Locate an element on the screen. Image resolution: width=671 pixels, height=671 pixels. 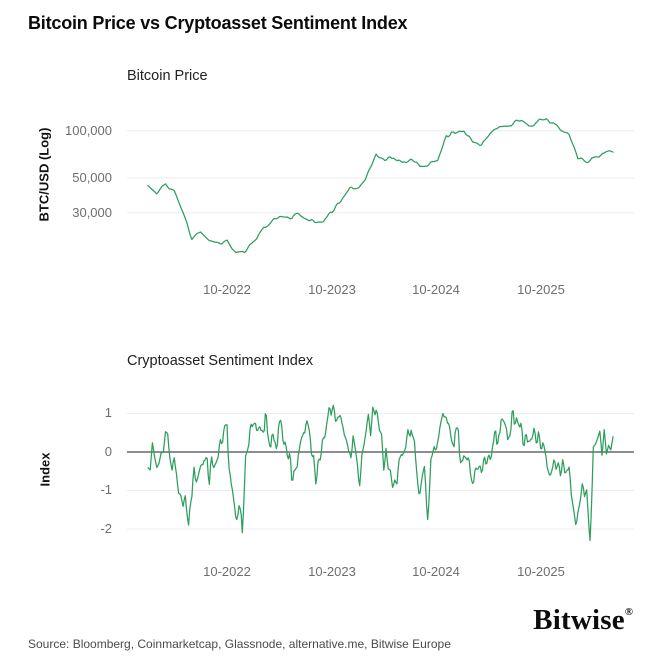
chart2-xtick-10-2024: 10-2024 is located at coordinates (436, 571).